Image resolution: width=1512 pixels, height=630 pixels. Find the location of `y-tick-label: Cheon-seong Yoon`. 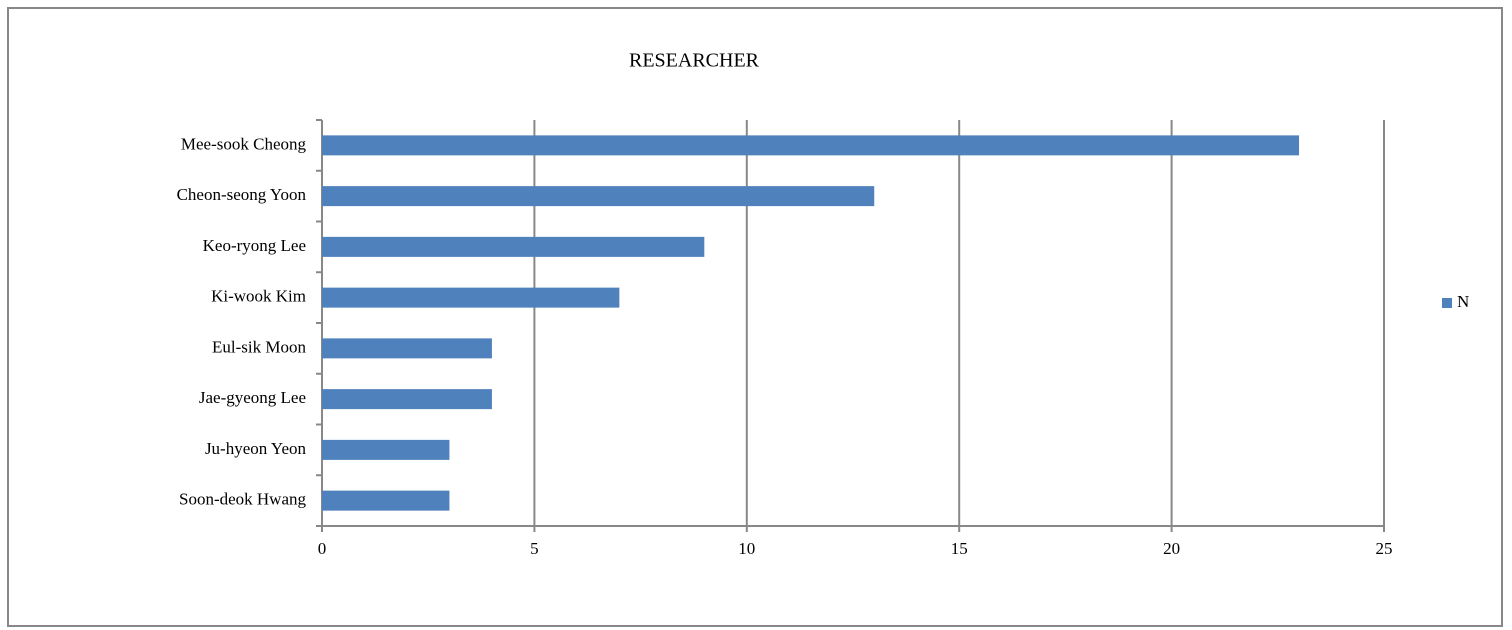

y-tick-label: Cheon-seong Yoon is located at coordinates (242, 194).